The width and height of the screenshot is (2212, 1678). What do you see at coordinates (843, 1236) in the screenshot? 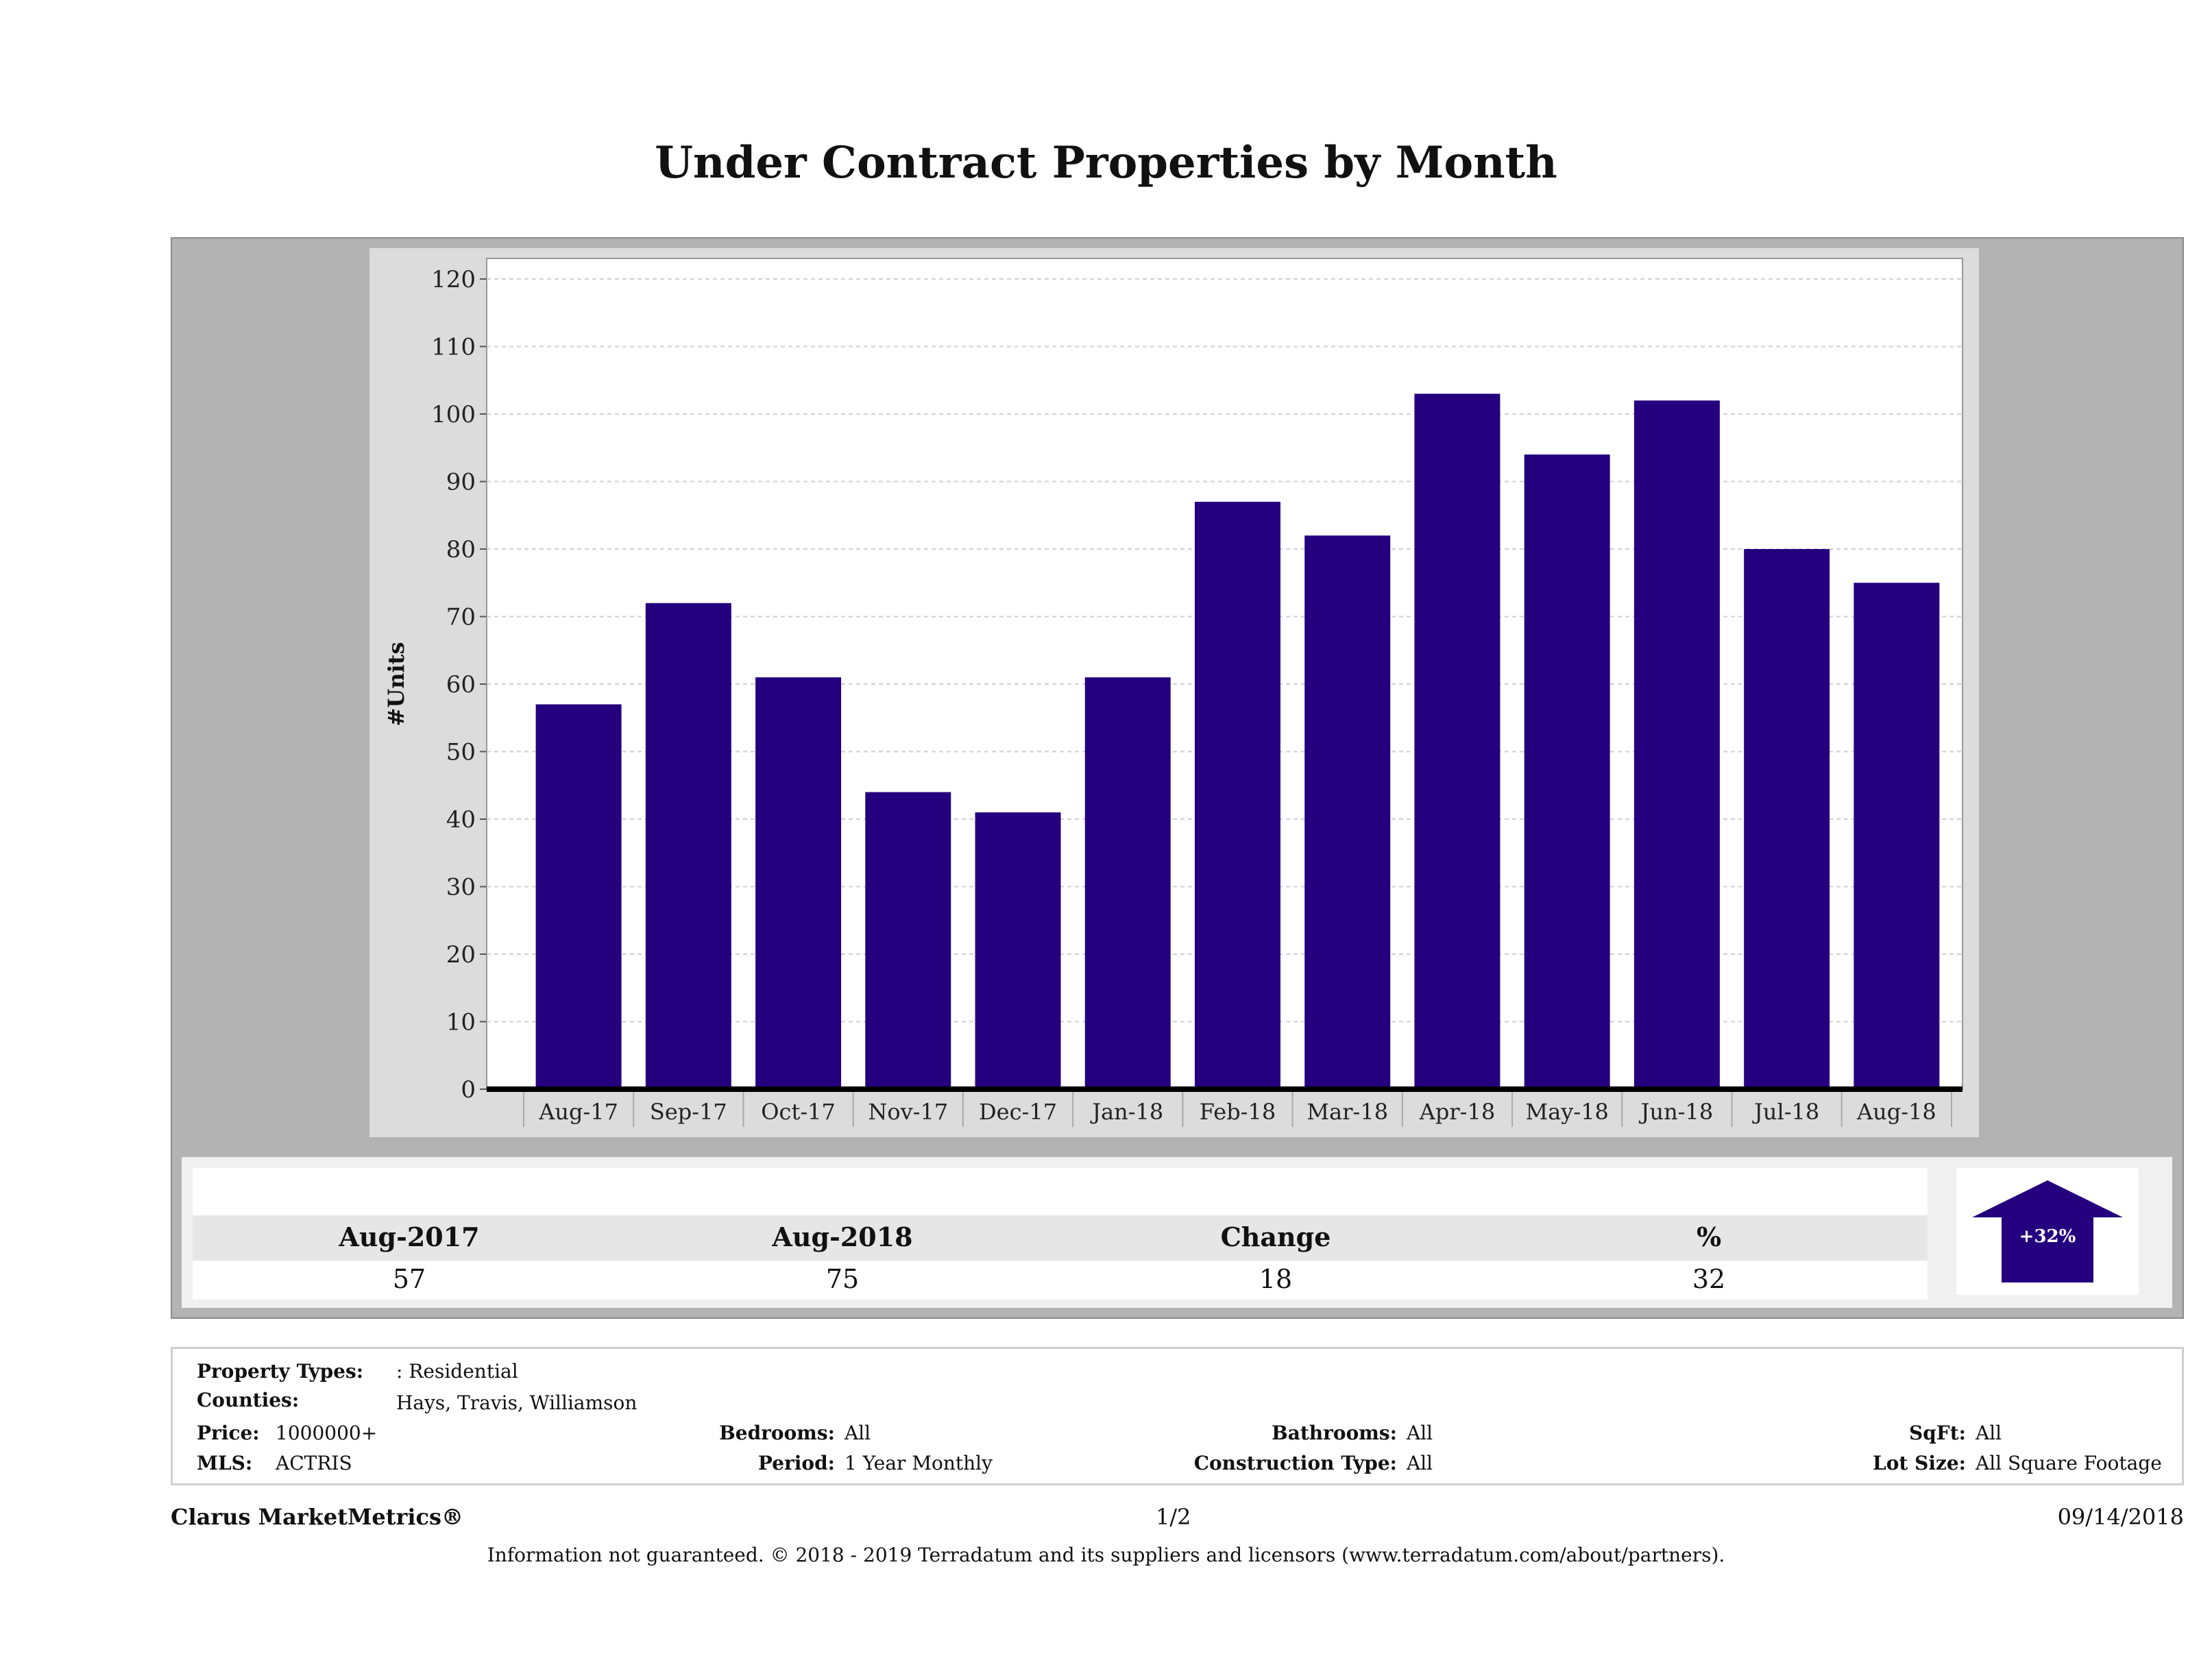
I see `stat-header-curr: Aug-2018` at bounding box center [843, 1236].